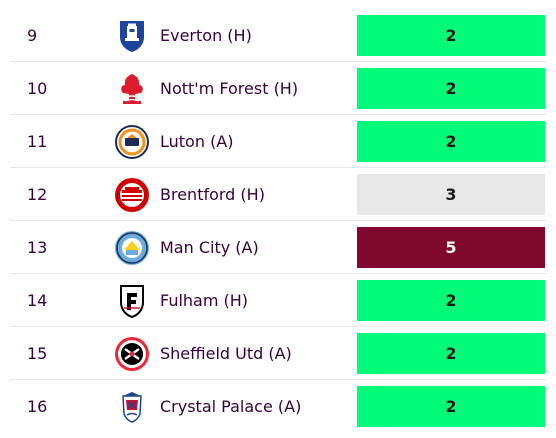  What do you see at coordinates (206, 35) in the screenshot?
I see `opponent-name: Everton (H)` at bounding box center [206, 35].